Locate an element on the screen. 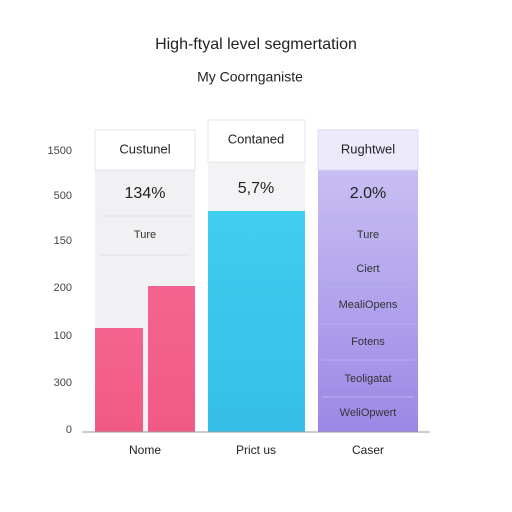  column-value: 134% is located at coordinates (145, 193).